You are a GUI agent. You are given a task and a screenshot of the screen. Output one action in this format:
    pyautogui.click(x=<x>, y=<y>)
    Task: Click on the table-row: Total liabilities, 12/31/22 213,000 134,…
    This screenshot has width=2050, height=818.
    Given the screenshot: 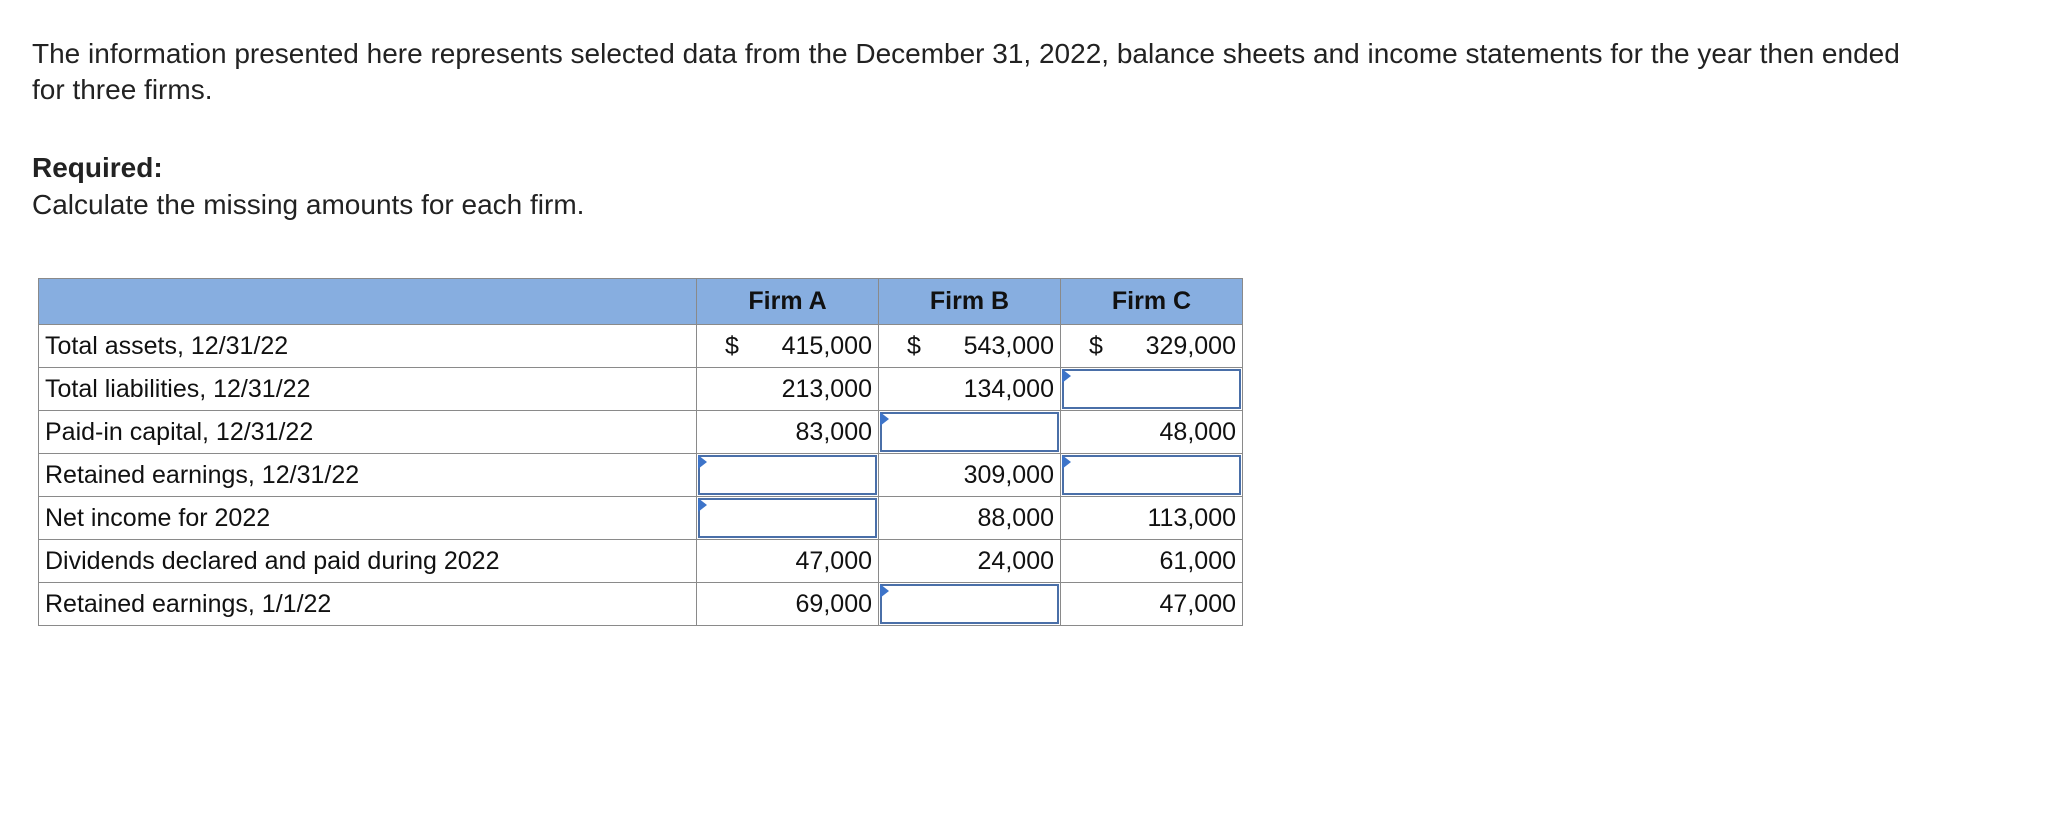 What is the action you would take?
    pyautogui.click(x=640, y=389)
    